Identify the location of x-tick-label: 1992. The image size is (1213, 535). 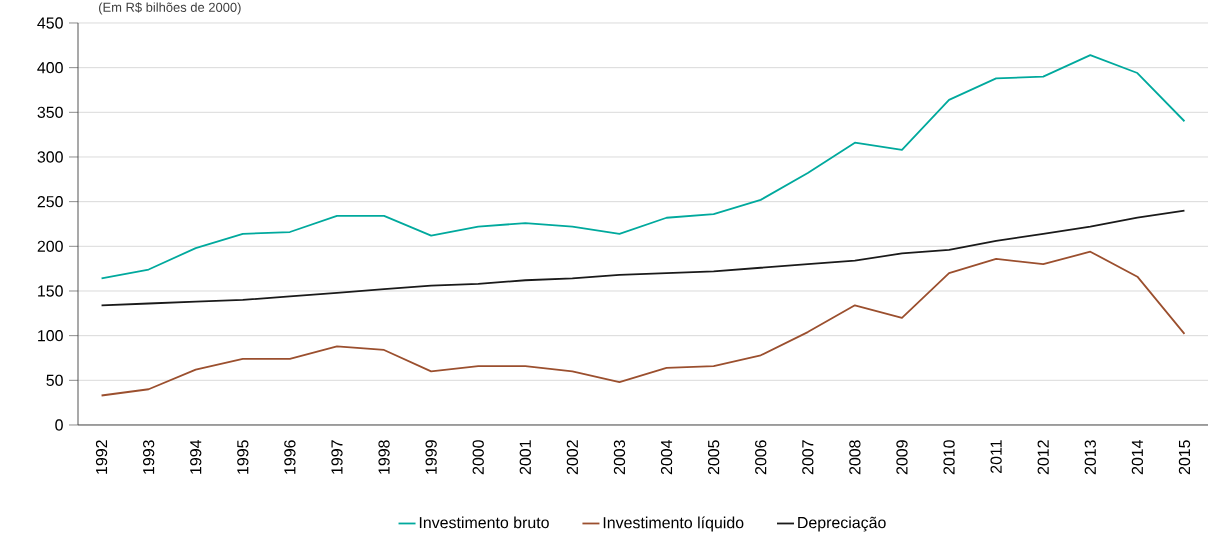
(101, 457).